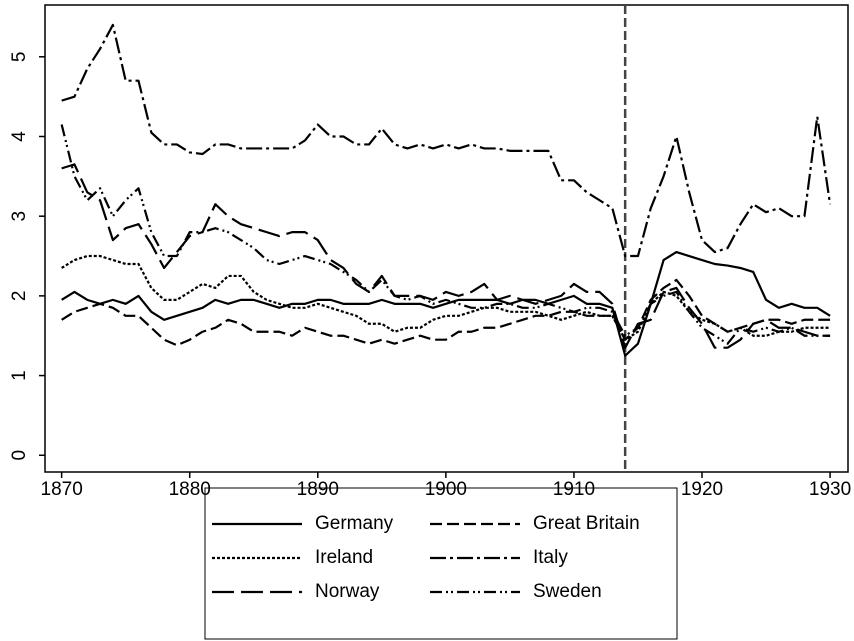 The image size is (854, 641). Describe the element at coordinates (19, 136) in the screenshot. I see `y-tick-label: 4` at that location.